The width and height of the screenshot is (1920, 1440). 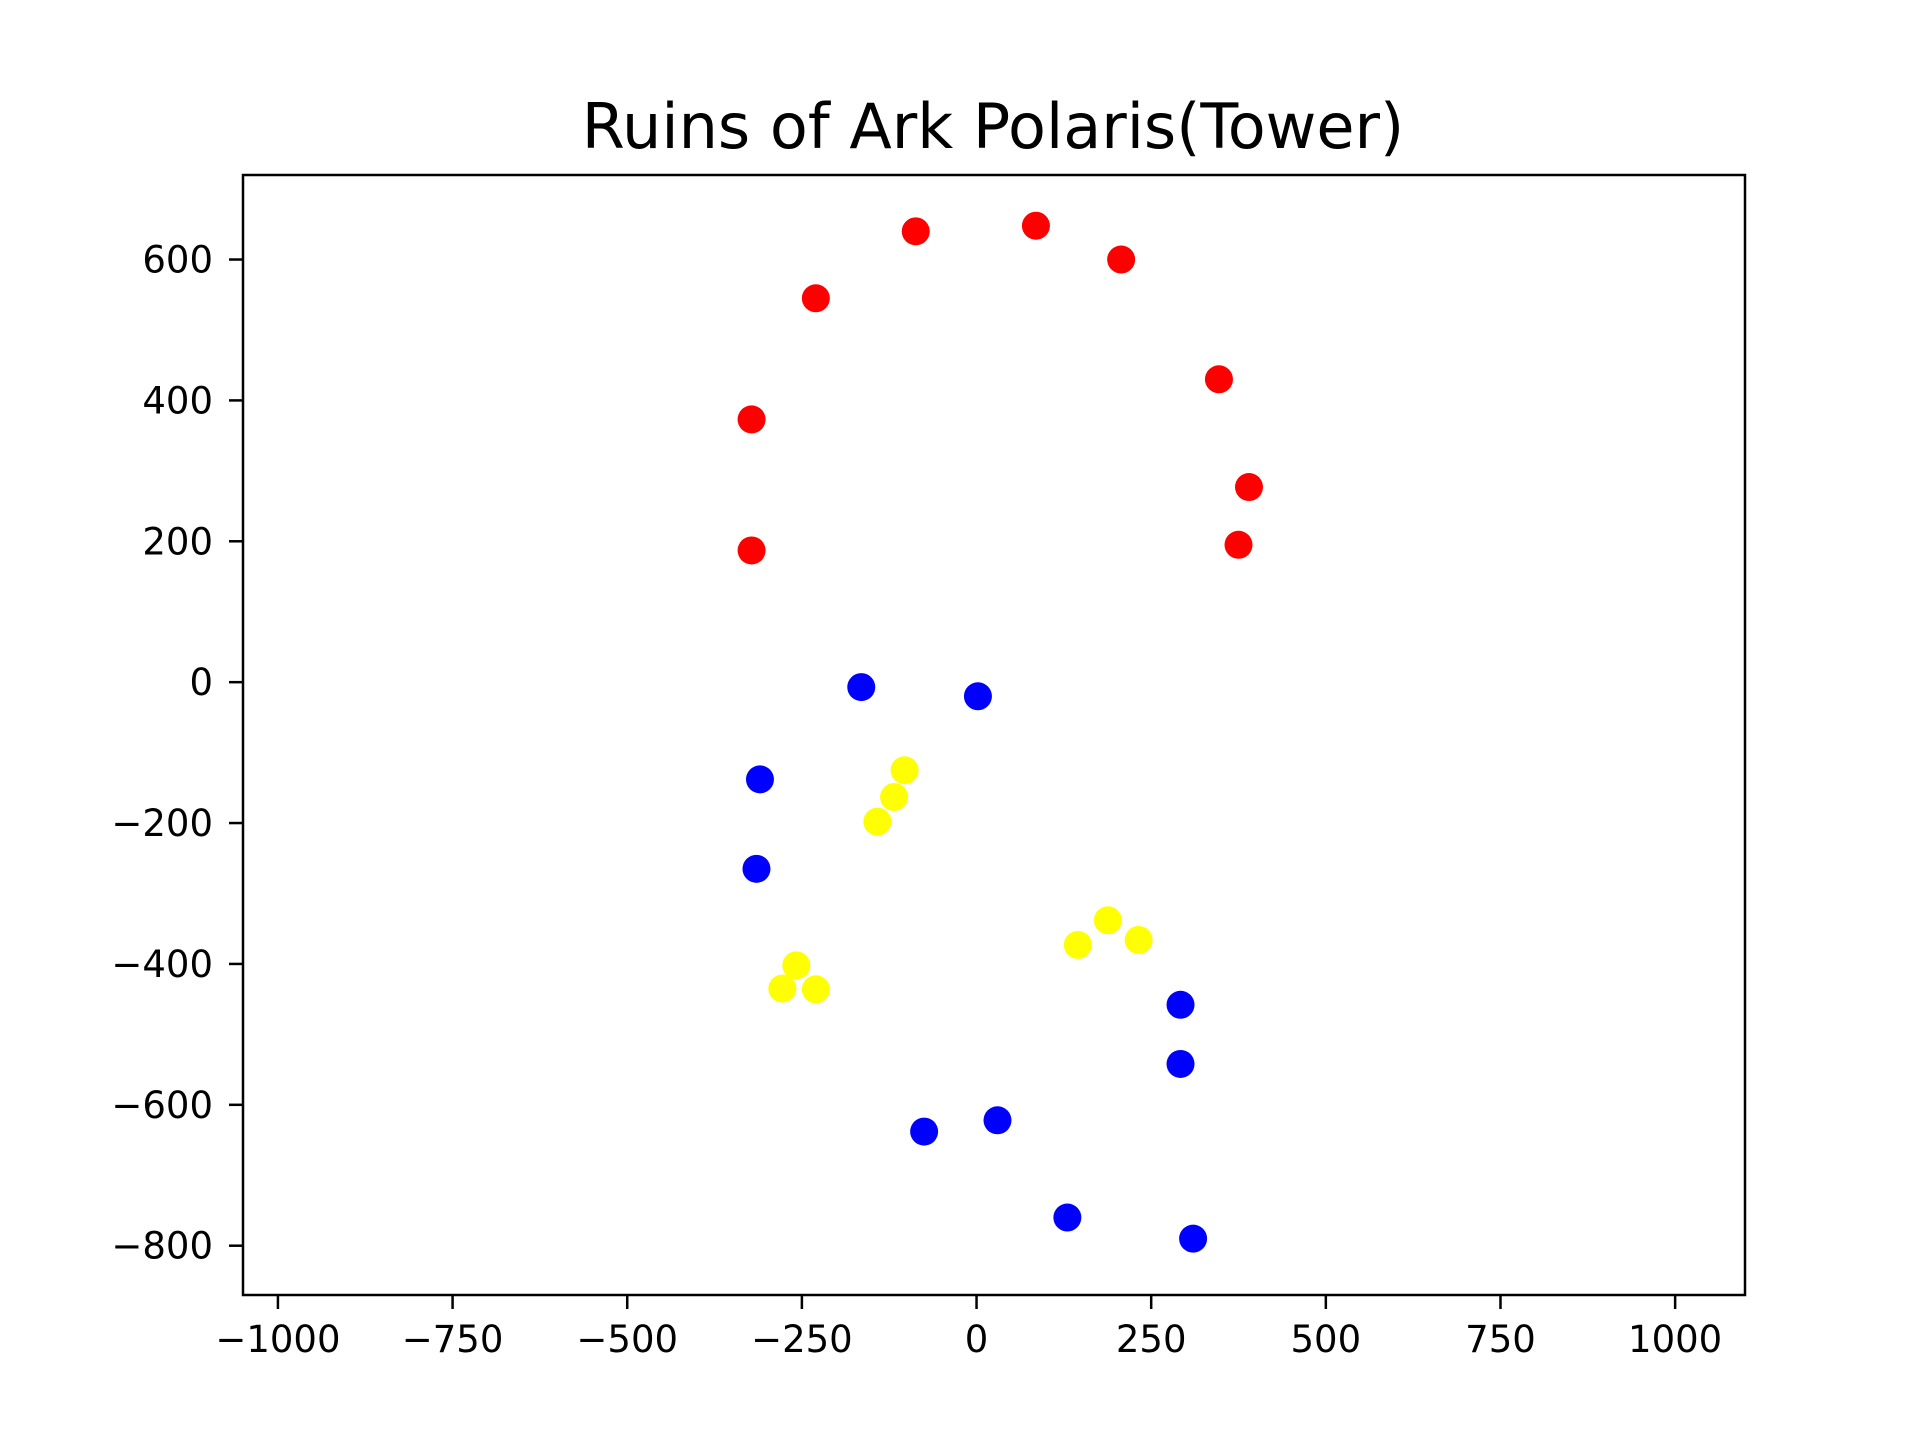 I want to click on y-tick-label: −400, so click(x=162, y=964).